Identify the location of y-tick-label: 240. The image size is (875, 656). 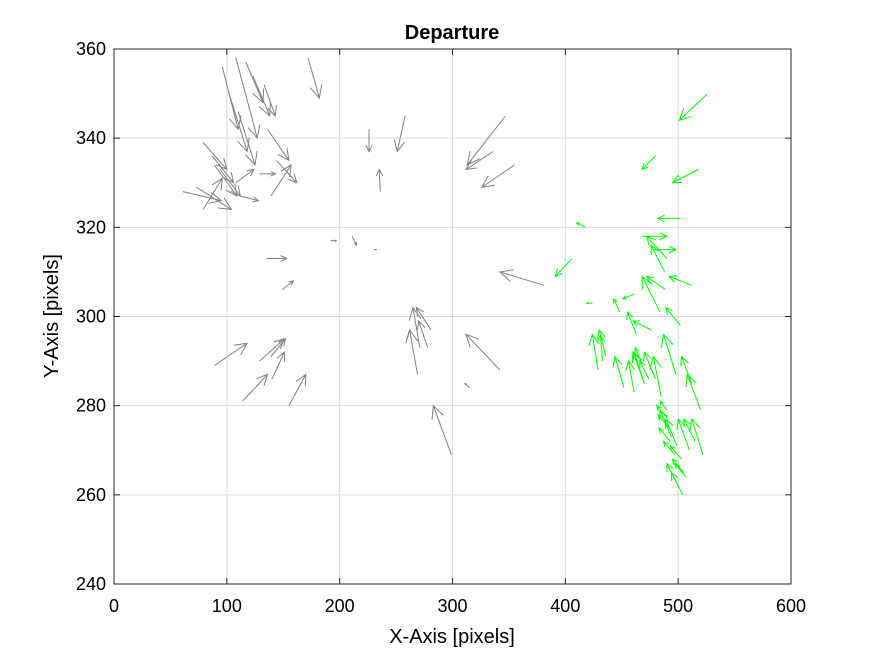
(91, 584).